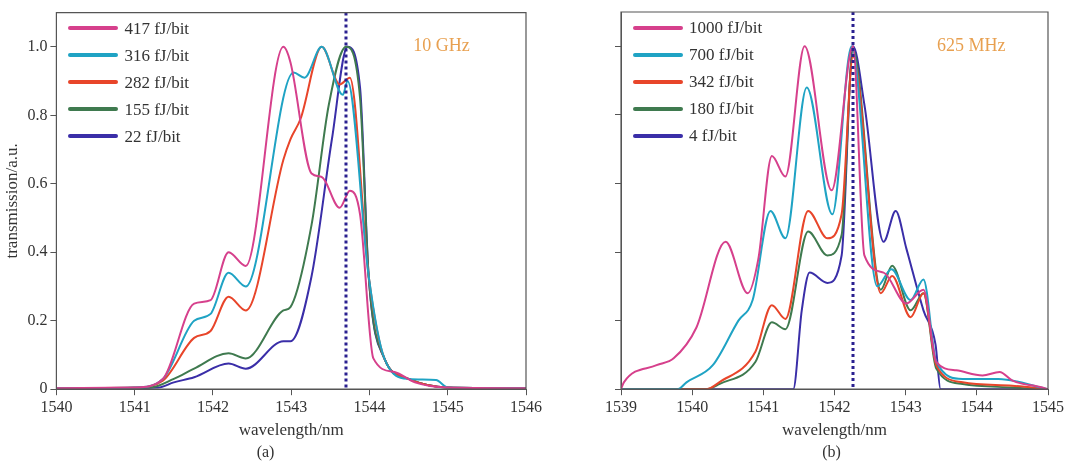  Describe the element at coordinates (526, 406) in the screenshot. I see `x-tick-label: 1546` at that location.